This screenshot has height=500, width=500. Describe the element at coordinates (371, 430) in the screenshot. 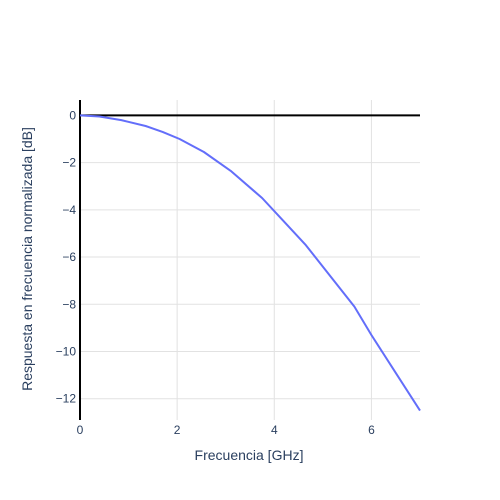

I see `x-tick-label: 6` at that location.